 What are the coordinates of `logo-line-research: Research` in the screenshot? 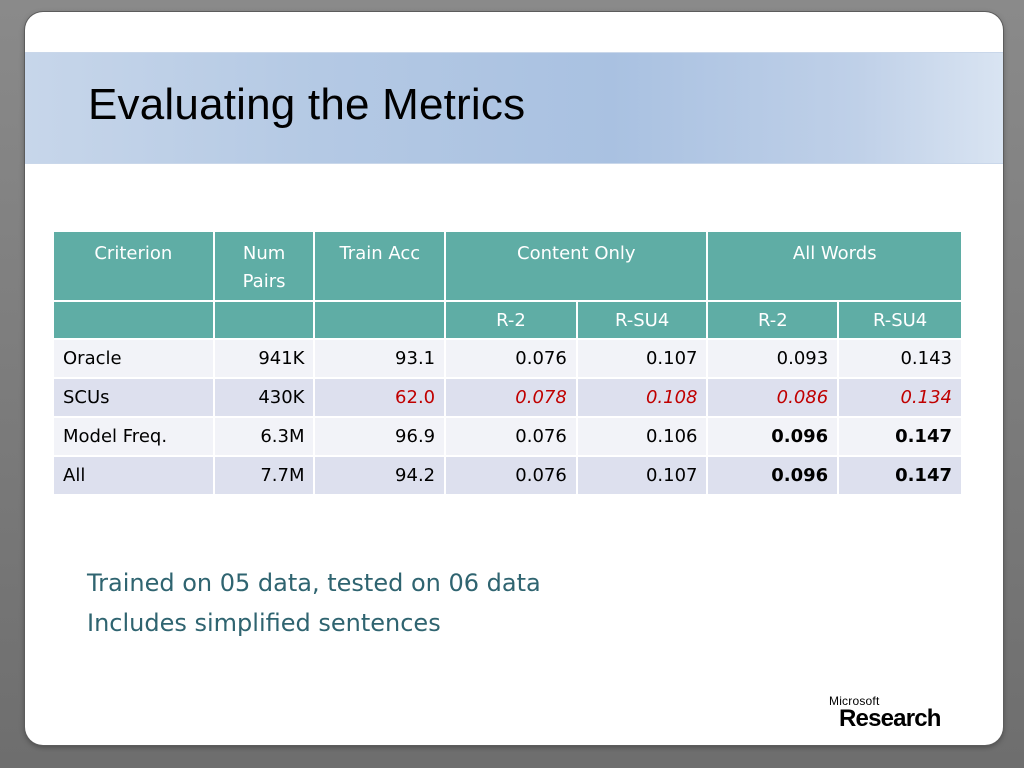 It's located at (890, 718).